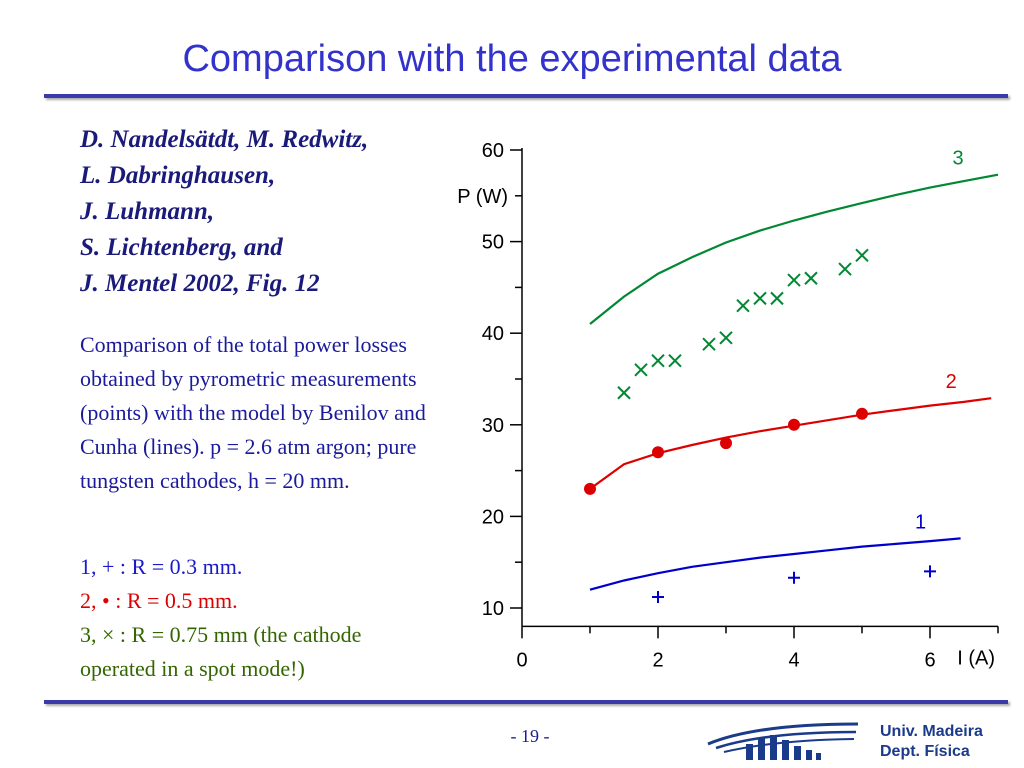  I want to click on y-tick-label: 40, so click(493, 334).